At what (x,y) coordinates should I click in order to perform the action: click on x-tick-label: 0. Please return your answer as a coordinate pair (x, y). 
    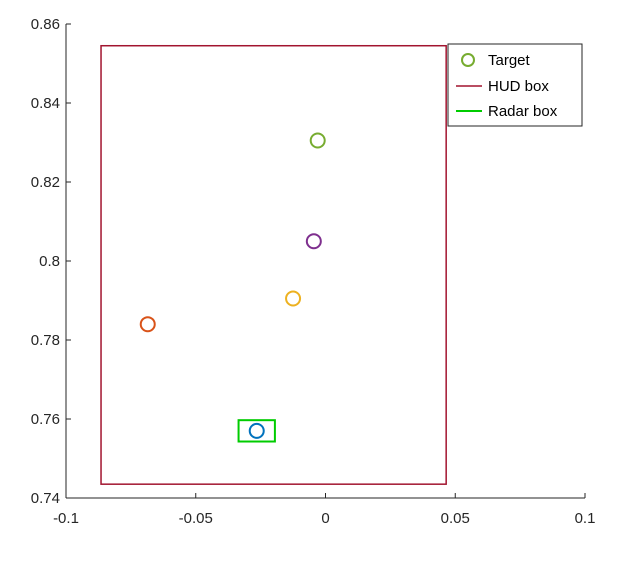
    Looking at the image, I should click on (325, 518).